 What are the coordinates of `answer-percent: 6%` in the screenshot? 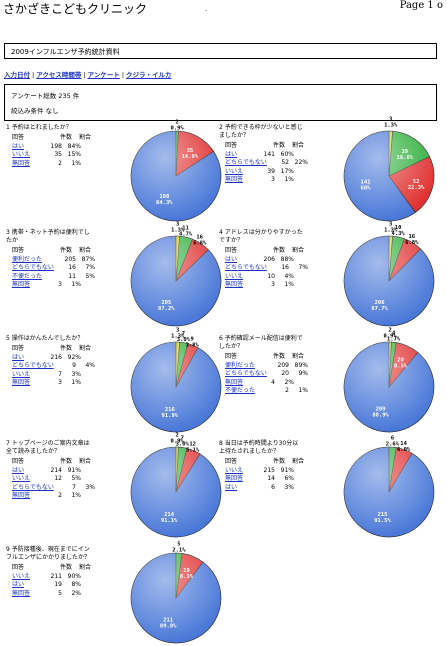 It's located at (289, 478).